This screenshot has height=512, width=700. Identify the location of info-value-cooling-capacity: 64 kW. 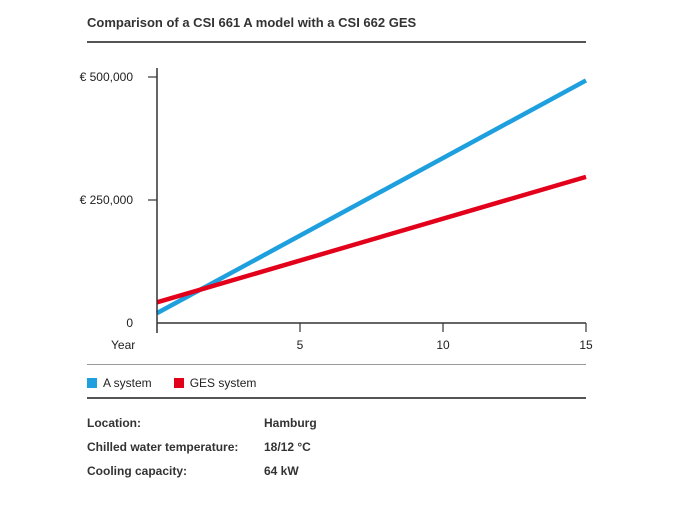
(281, 471).